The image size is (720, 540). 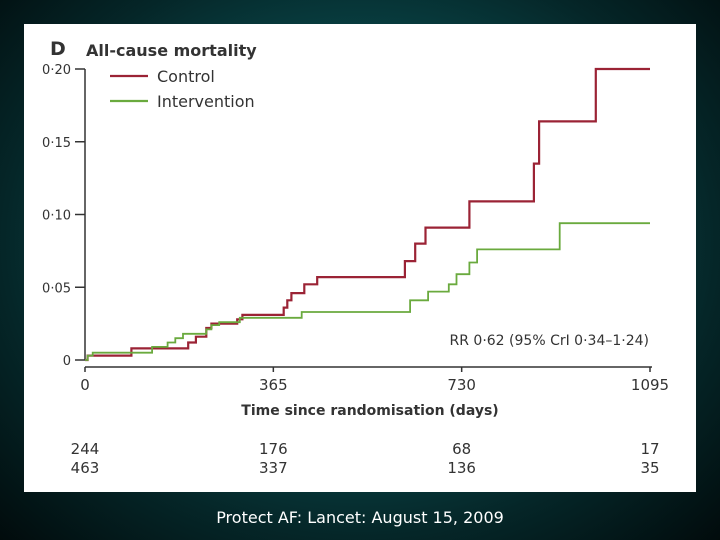 I want to click on at-risk-value: 35, so click(x=649, y=468).